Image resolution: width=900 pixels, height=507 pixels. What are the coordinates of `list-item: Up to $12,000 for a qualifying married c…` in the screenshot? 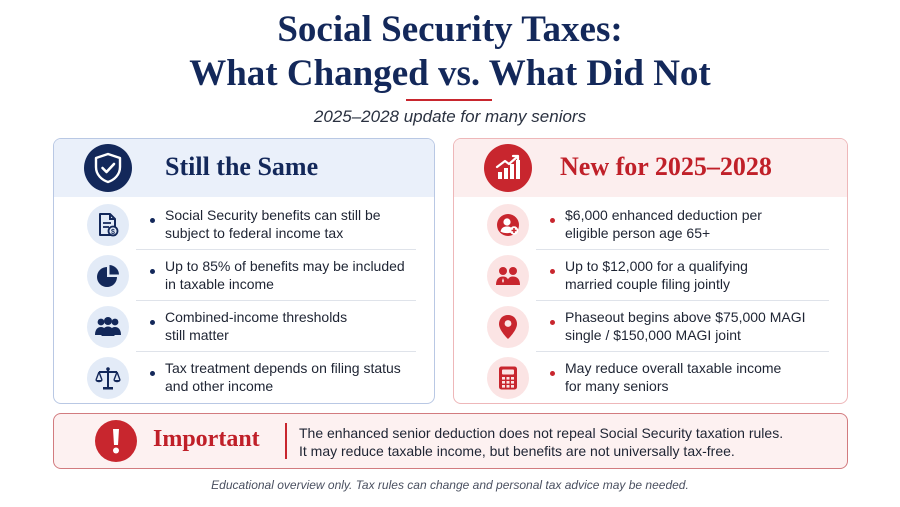 It's located at (650, 275).